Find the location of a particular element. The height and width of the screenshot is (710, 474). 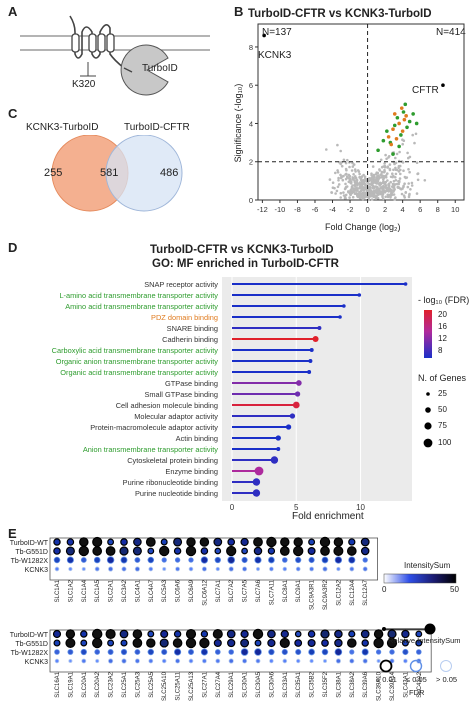

go-term-label: Actin binding is located at coordinates (197, 438).